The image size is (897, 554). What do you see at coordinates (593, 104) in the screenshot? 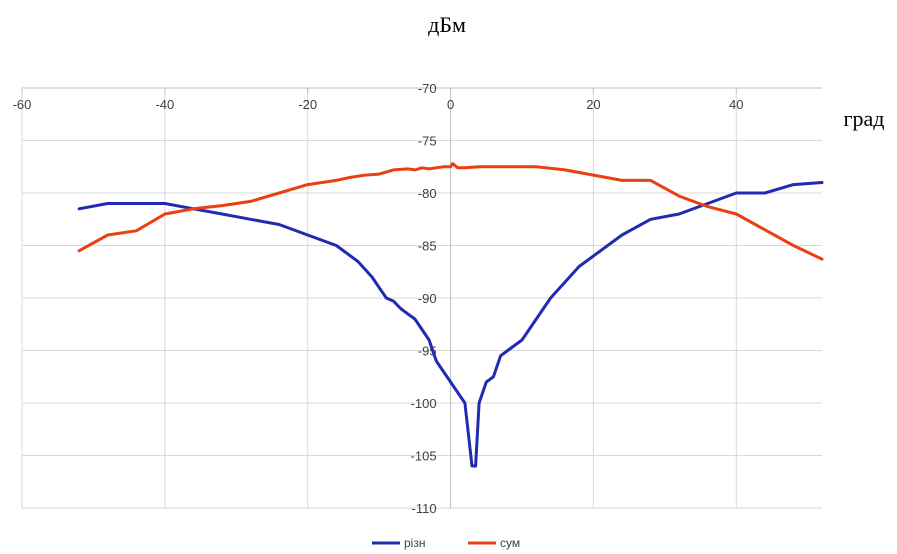
I see `x-tick-label: 20` at bounding box center [593, 104].